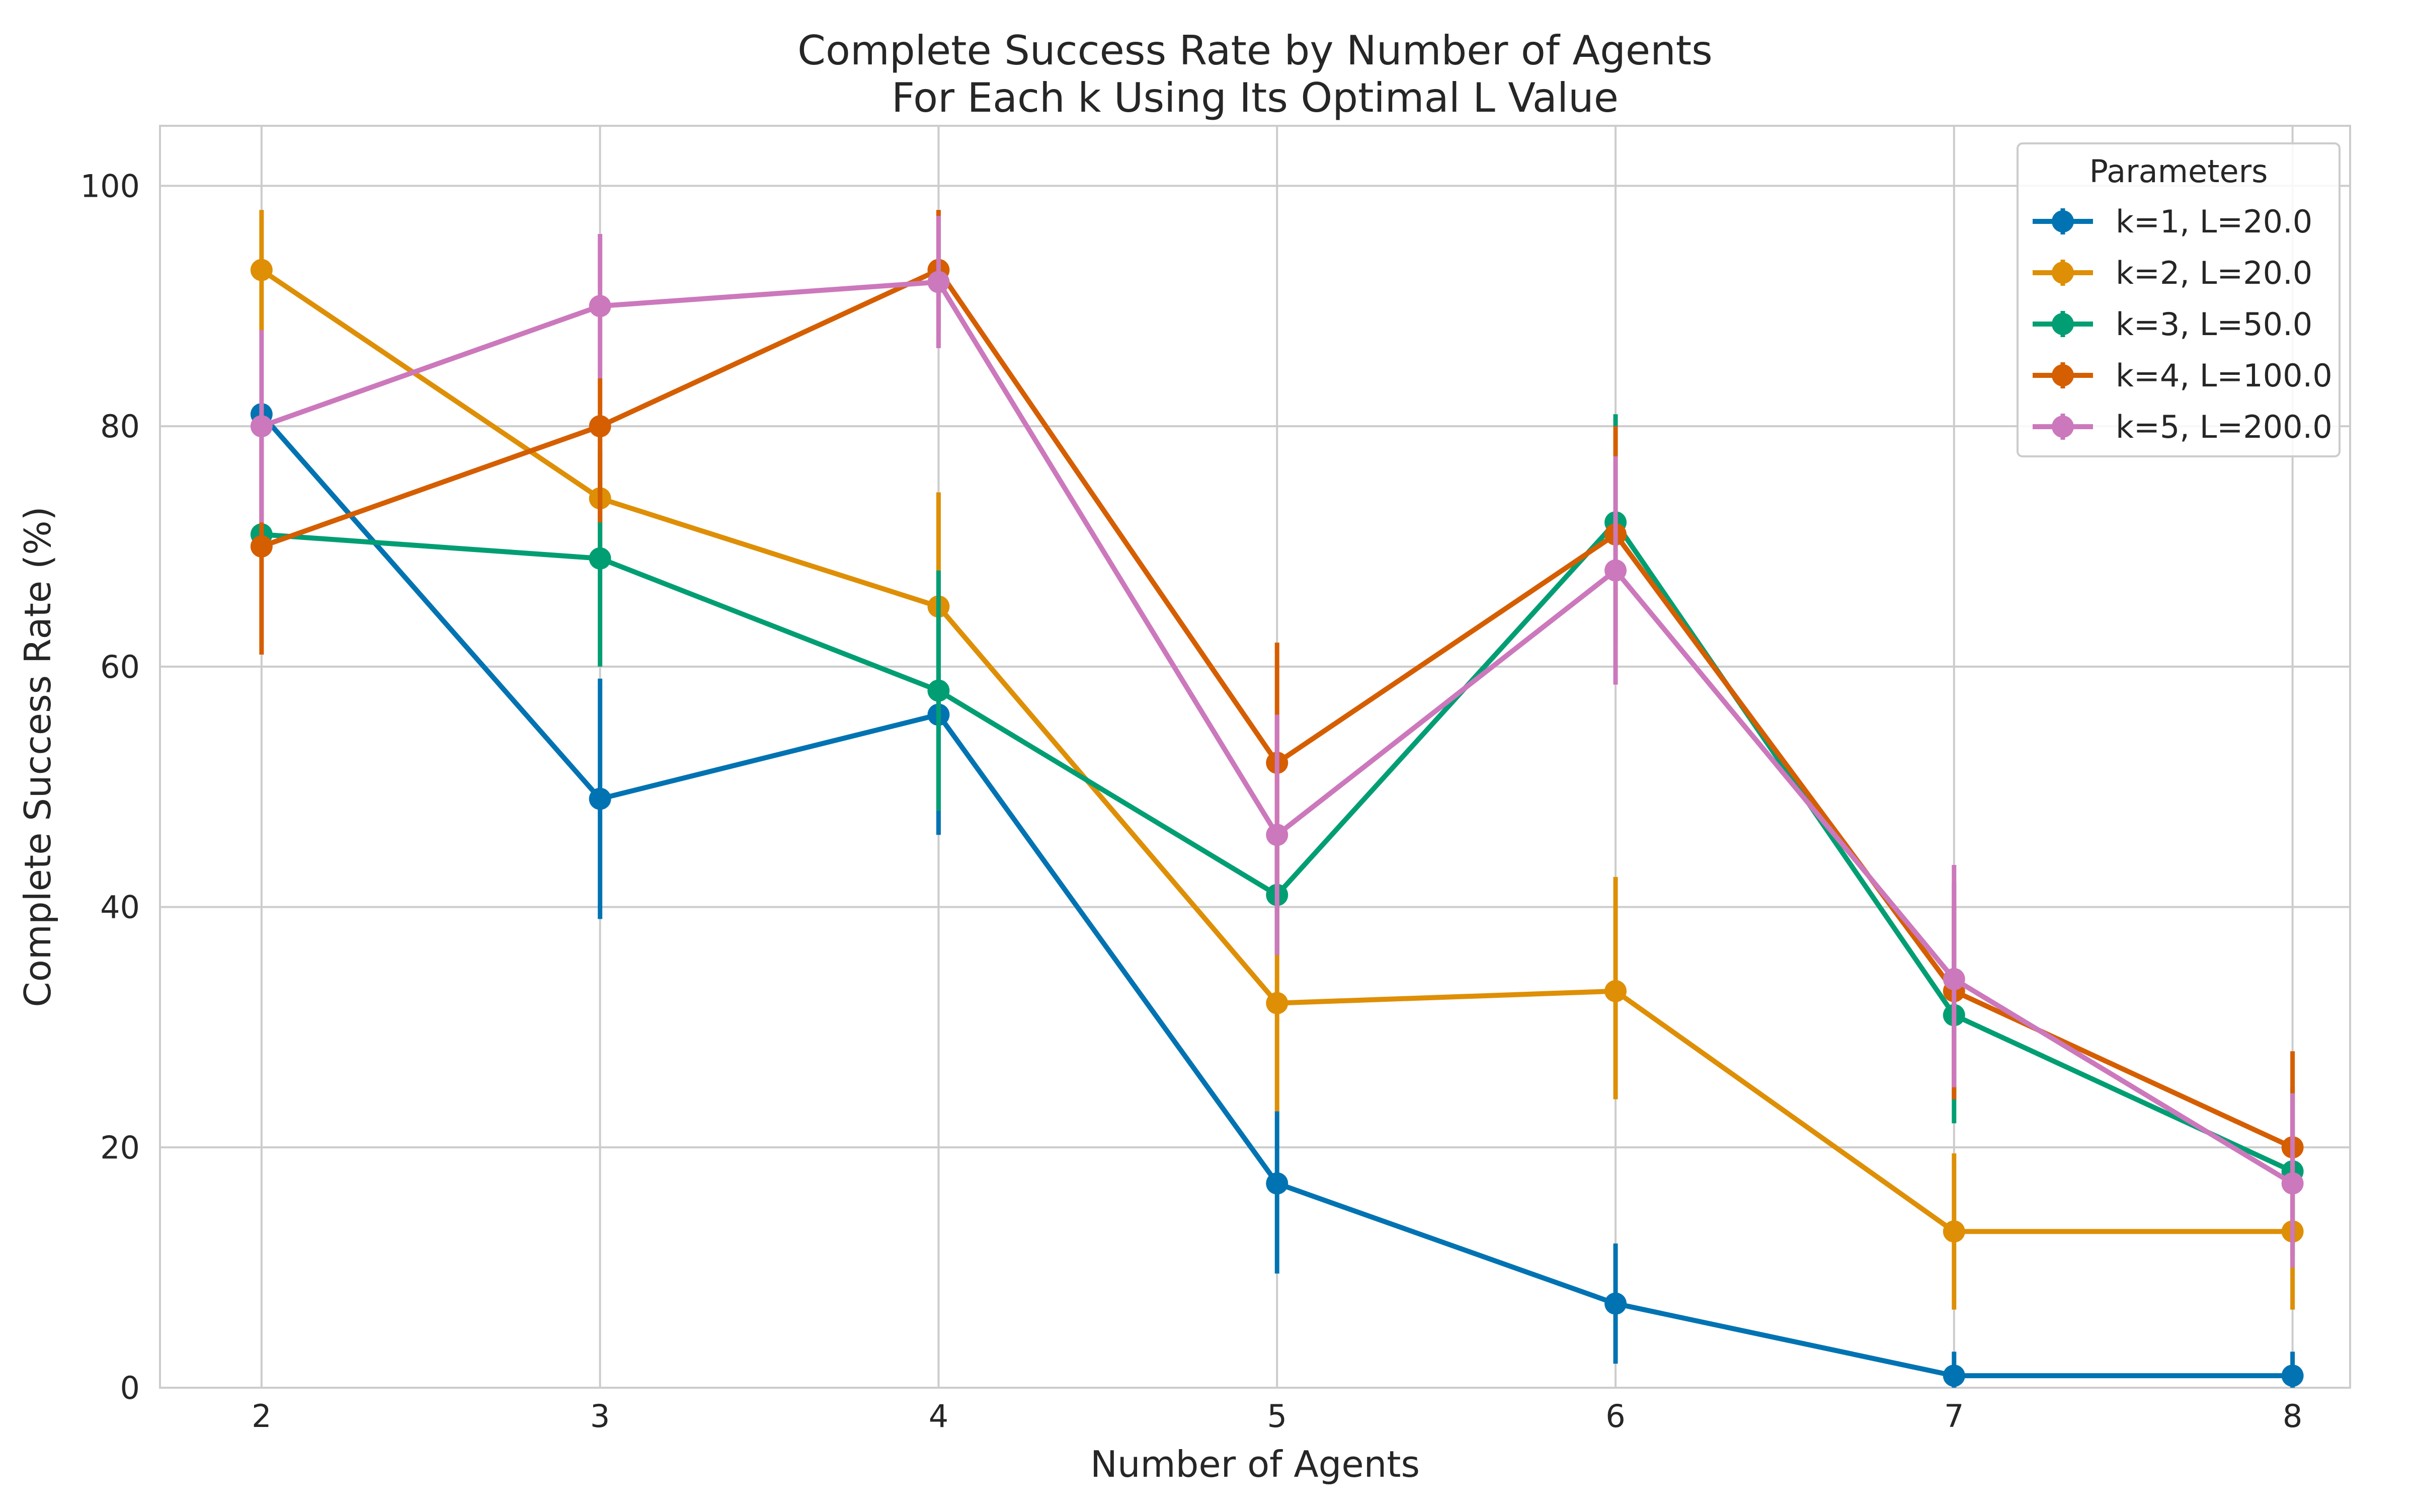 The height and width of the screenshot is (1512, 2415). I want to click on y-tick-label: 40, so click(120, 908).